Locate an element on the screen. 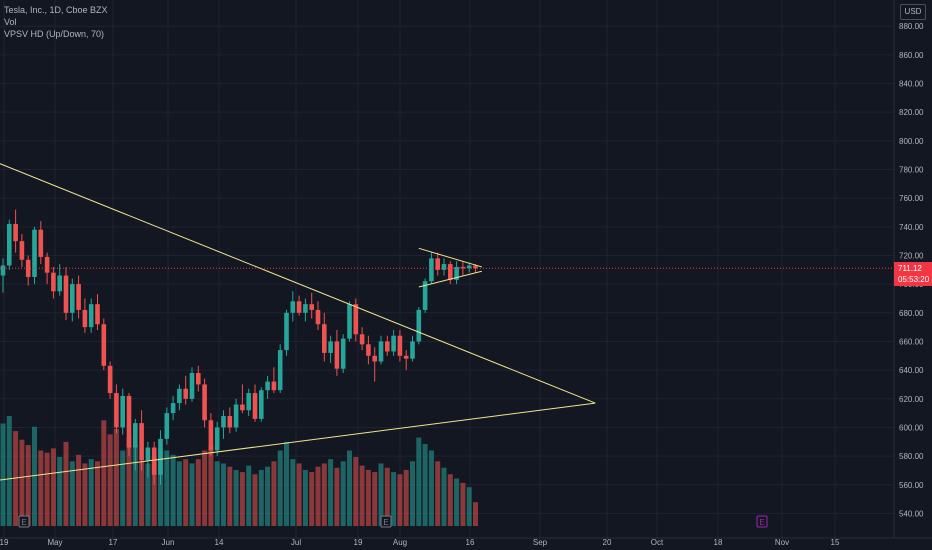  y-tick-label: 560.00 is located at coordinates (911, 485).